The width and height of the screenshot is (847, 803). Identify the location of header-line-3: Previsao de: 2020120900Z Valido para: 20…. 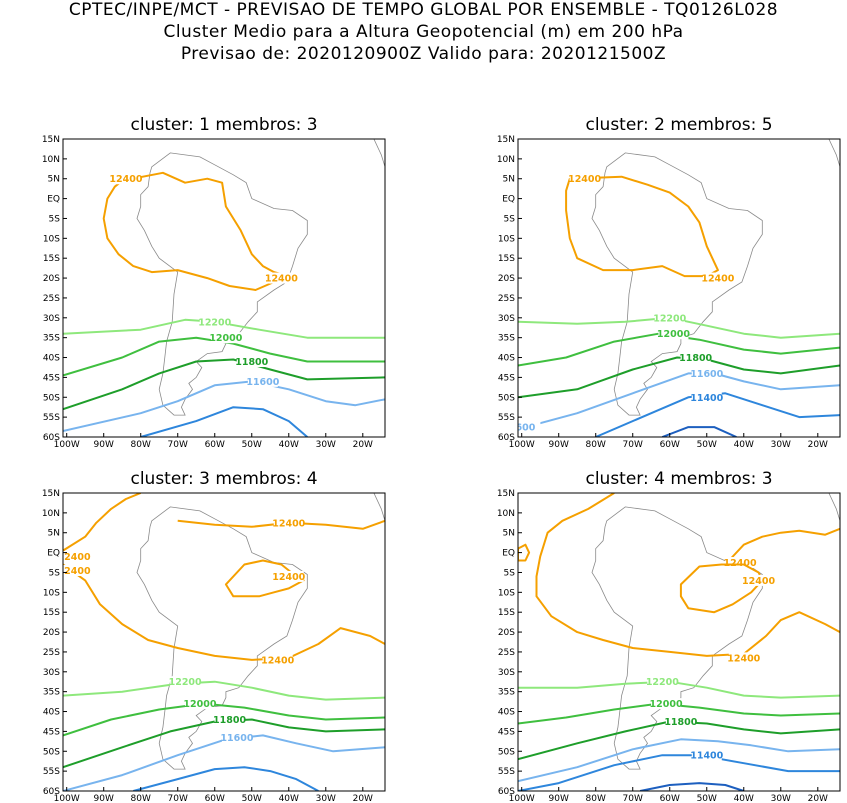
(423, 54).